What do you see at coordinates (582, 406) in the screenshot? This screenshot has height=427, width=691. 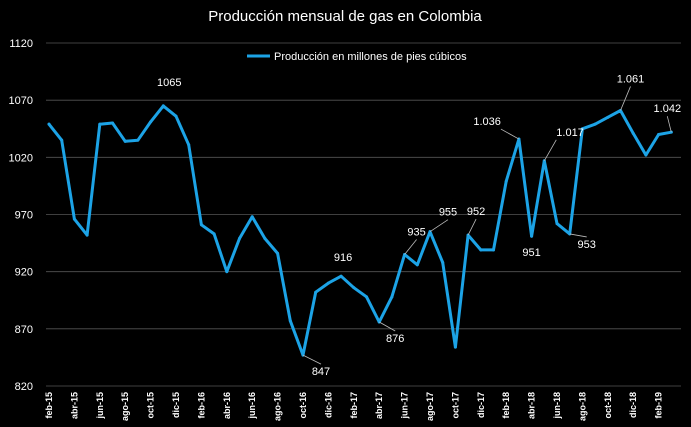 I see `x-tick-label: ago-18` at bounding box center [582, 406].